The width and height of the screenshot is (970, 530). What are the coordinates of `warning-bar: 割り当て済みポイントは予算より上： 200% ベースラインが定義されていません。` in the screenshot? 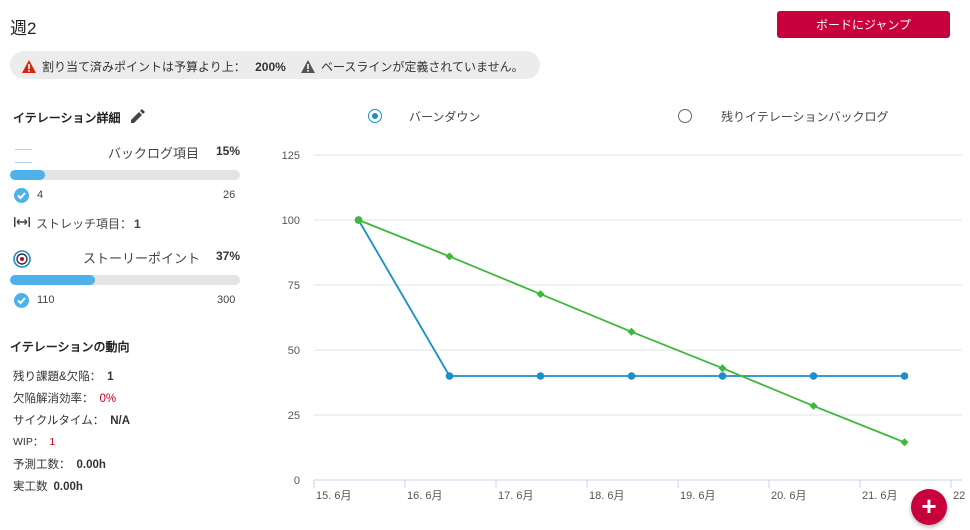 It's located at (275, 65).